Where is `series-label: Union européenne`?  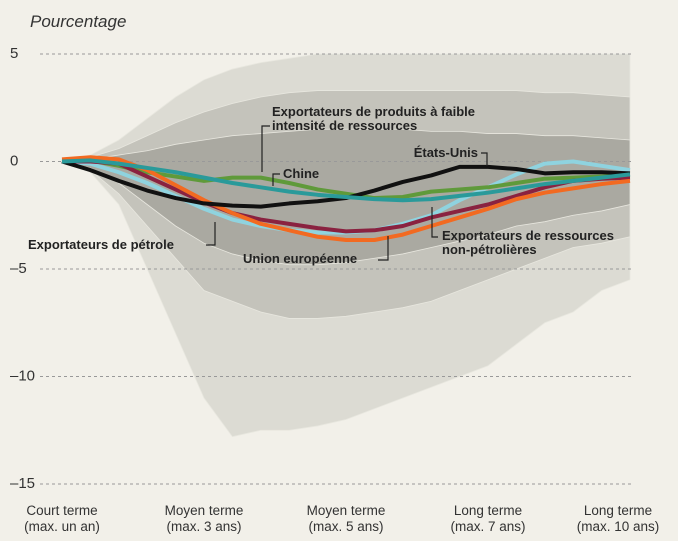
series-label: Union européenne is located at coordinates (300, 258).